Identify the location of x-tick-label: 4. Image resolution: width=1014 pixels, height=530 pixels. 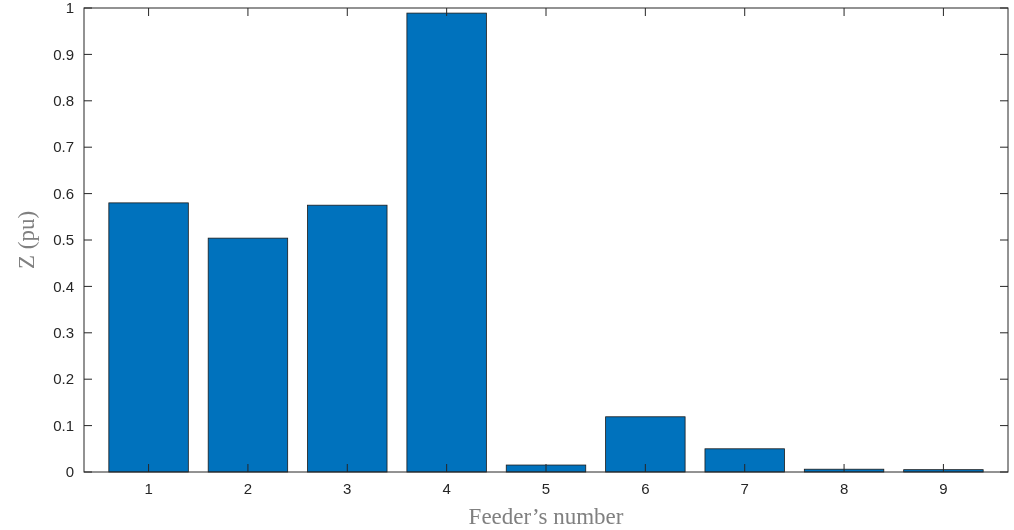
(446, 488).